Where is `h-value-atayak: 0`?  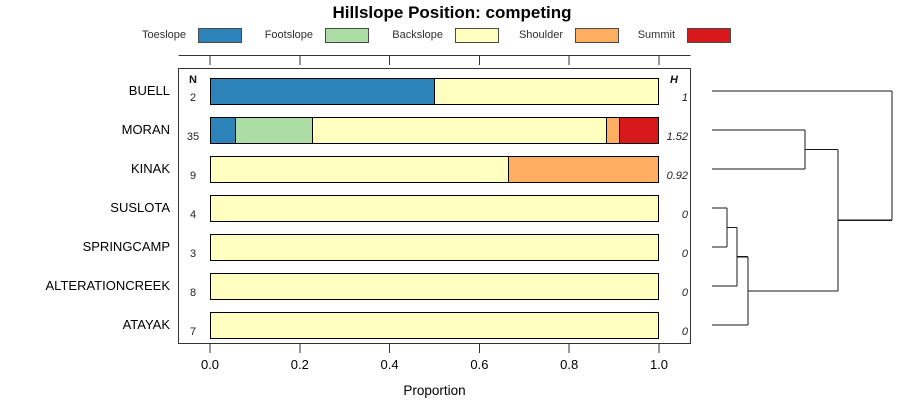 h-value-atayak: 0 is located at coordinates (684, 332).